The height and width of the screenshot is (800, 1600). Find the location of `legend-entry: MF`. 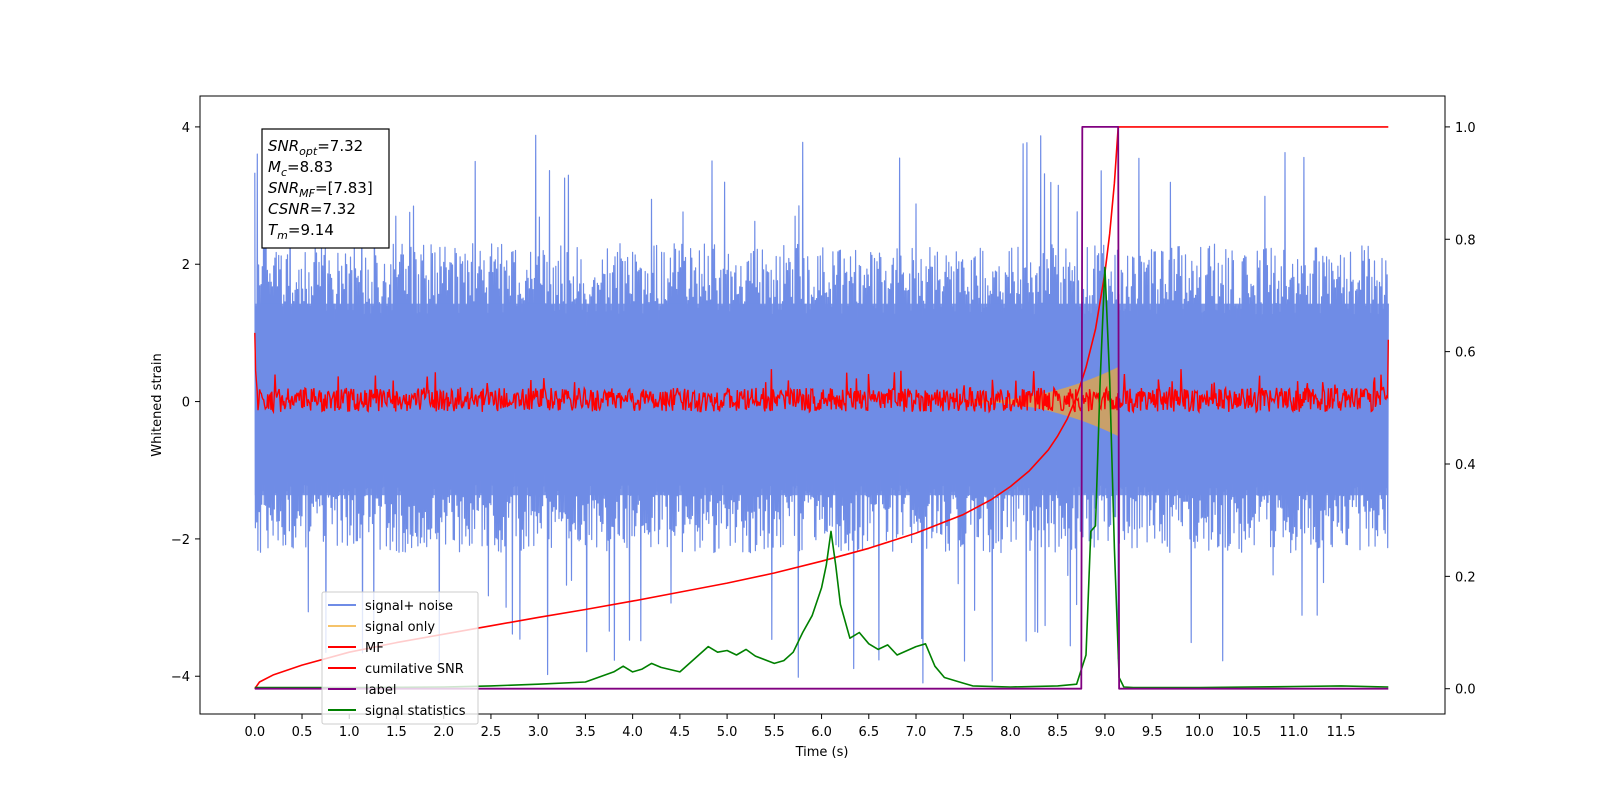

legend-entry: MF is located at coordinates (374, 648).